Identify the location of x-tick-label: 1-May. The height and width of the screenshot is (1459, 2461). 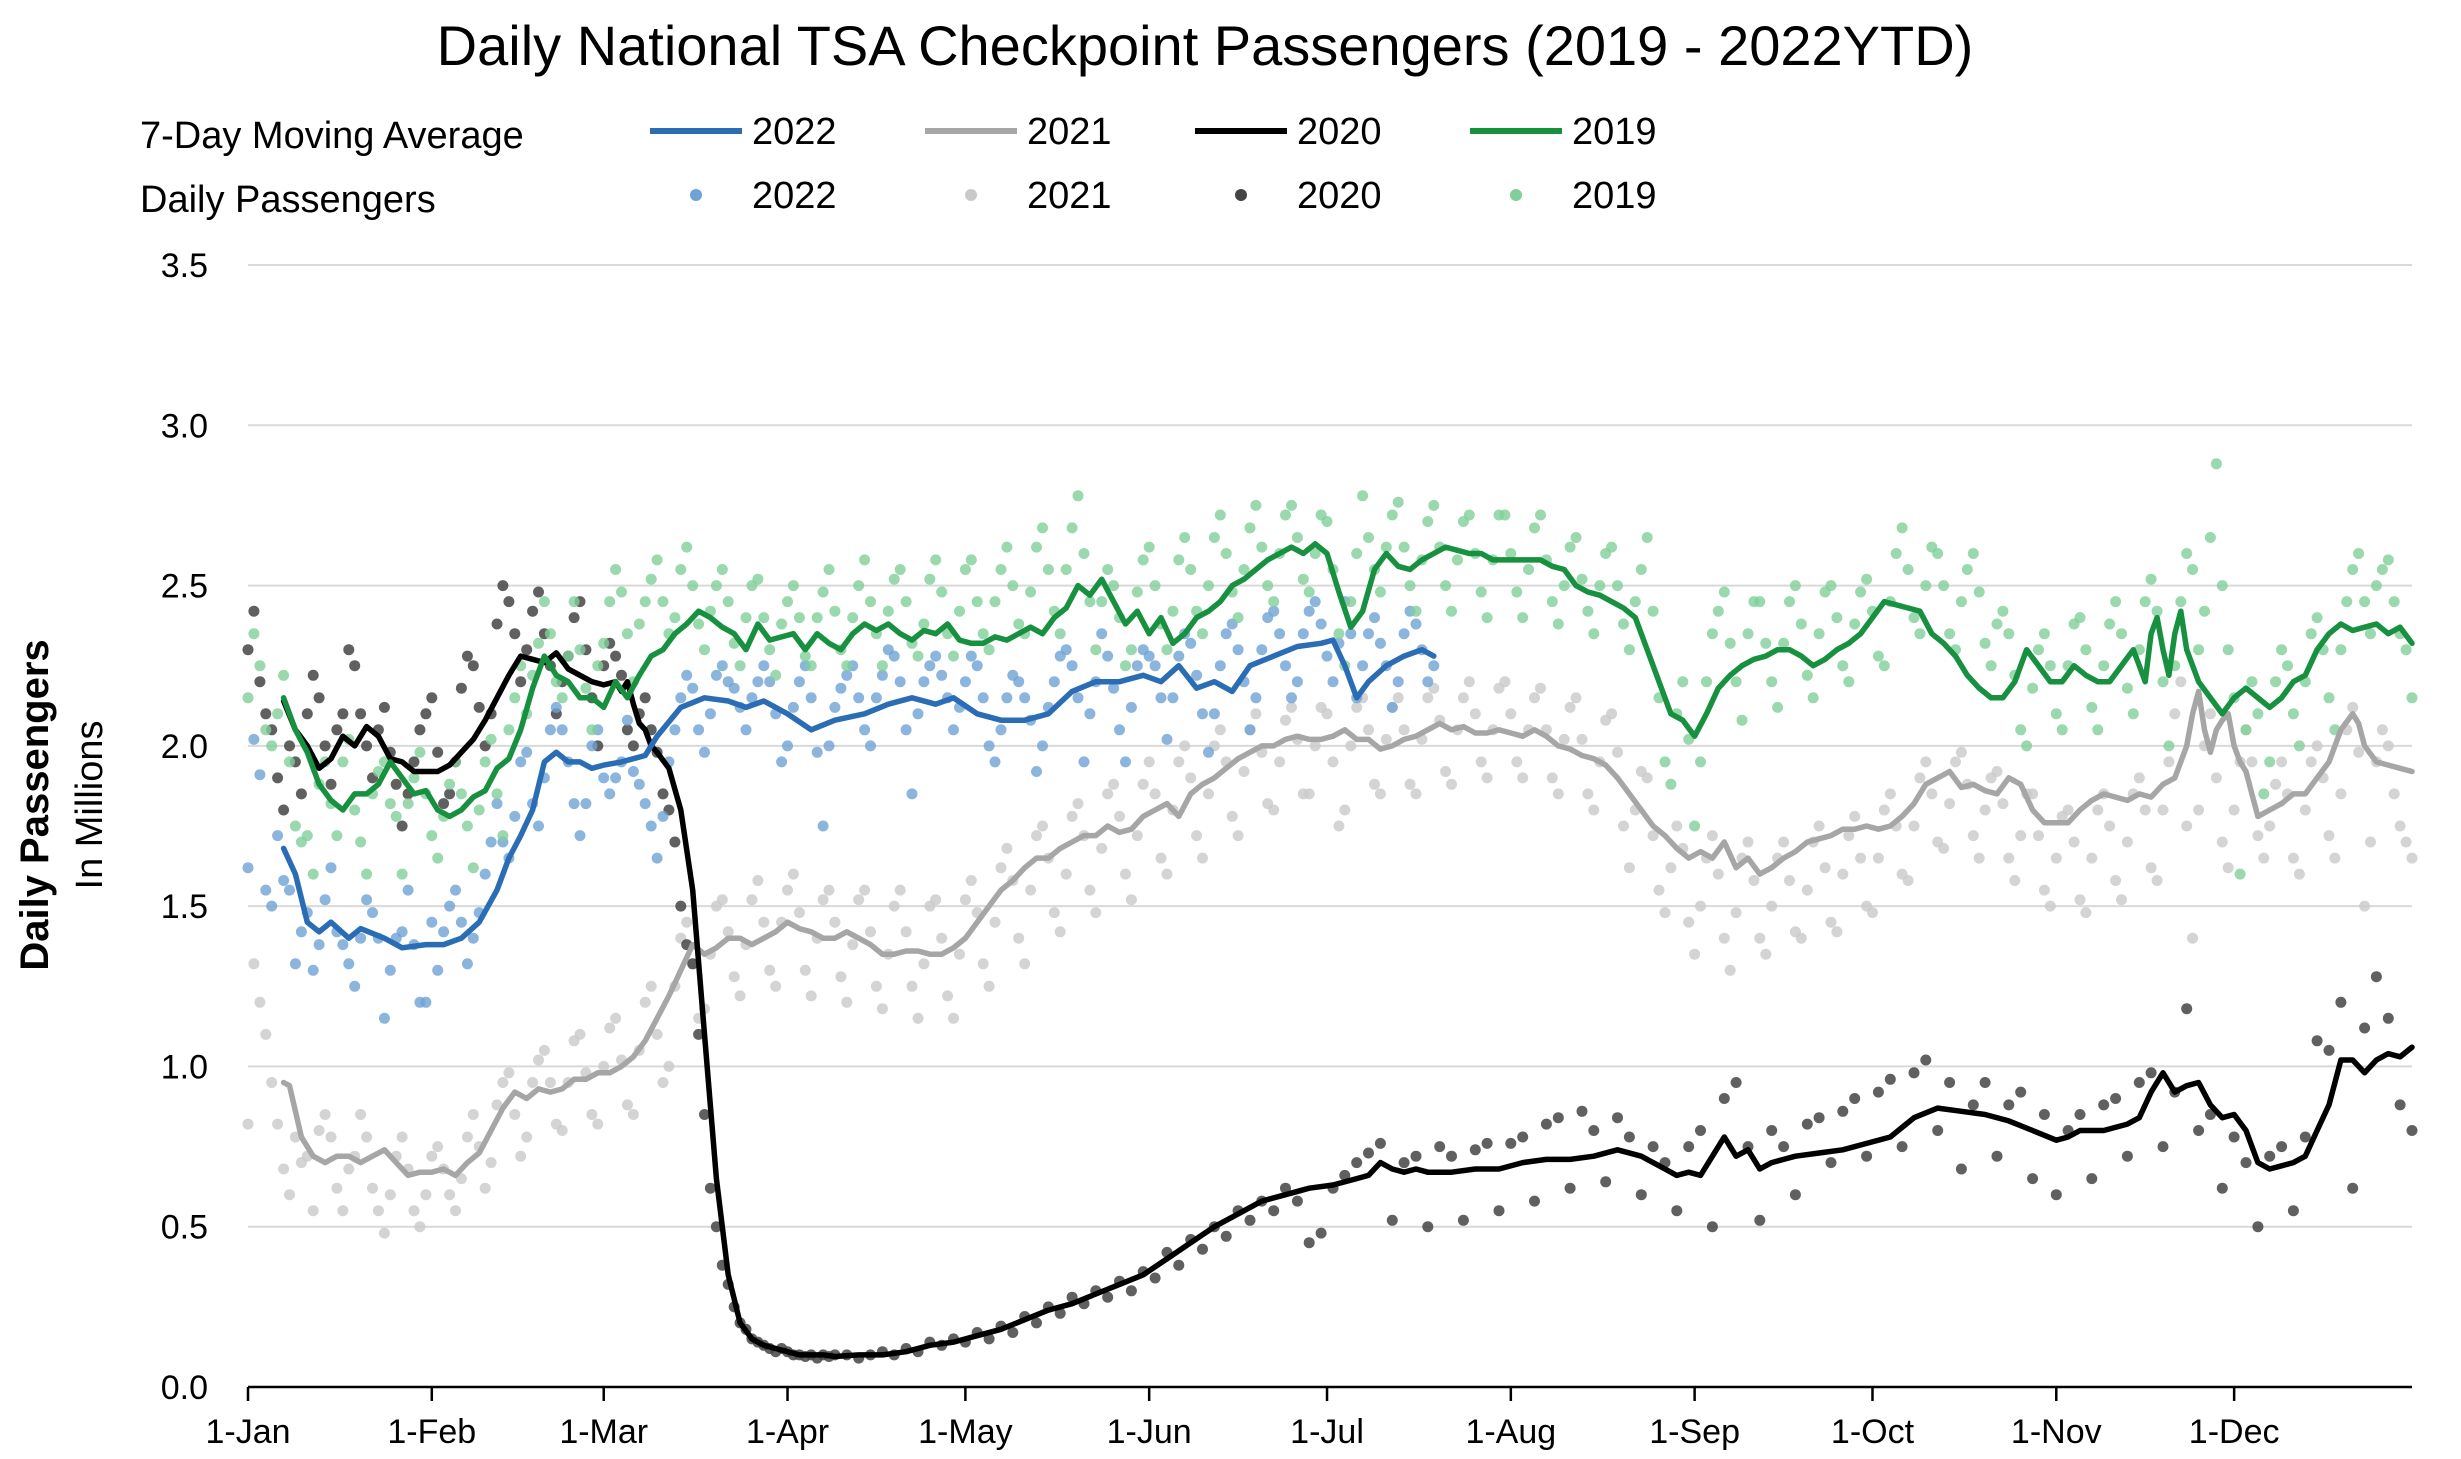
(965, 1432).